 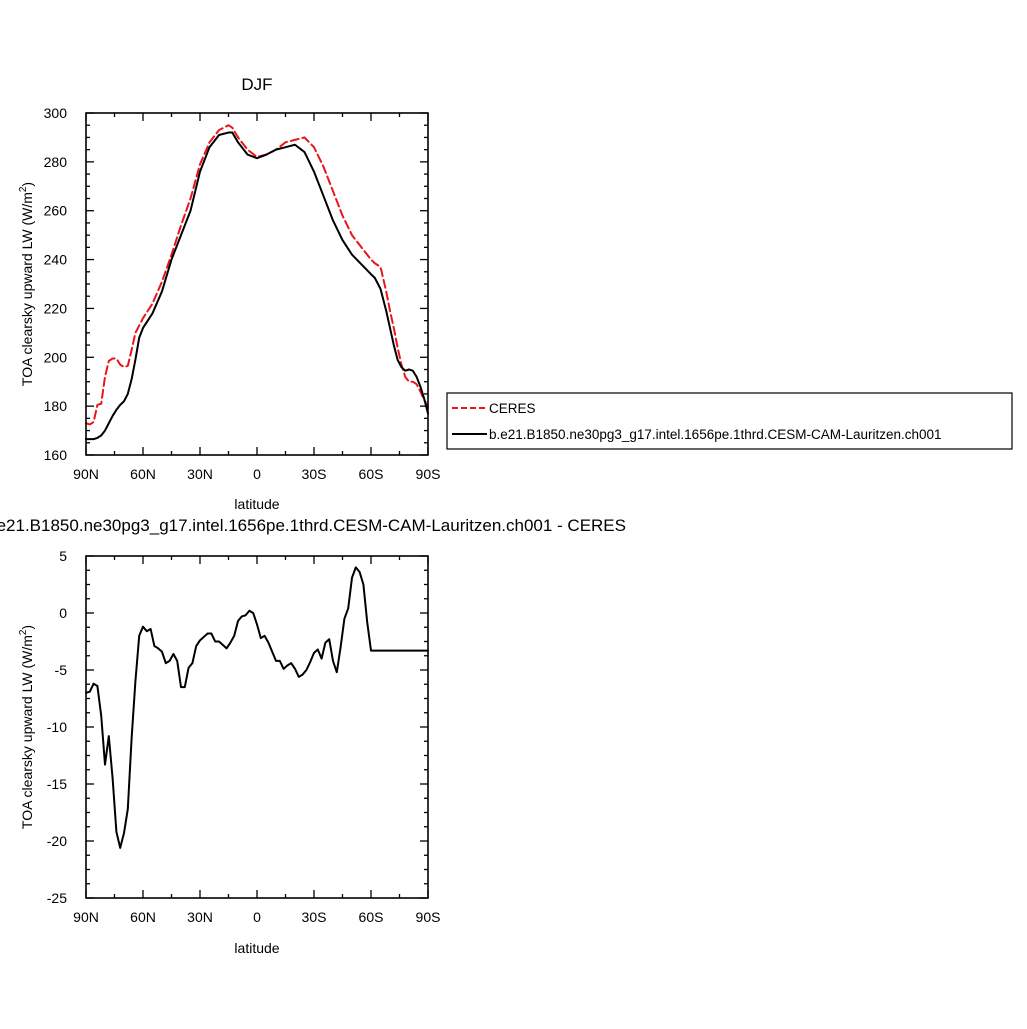 What do you see at coordinates (512, 408) in the screenshot?
I see `legend-label-ceres: CERES` at bounding box center [512, 408].